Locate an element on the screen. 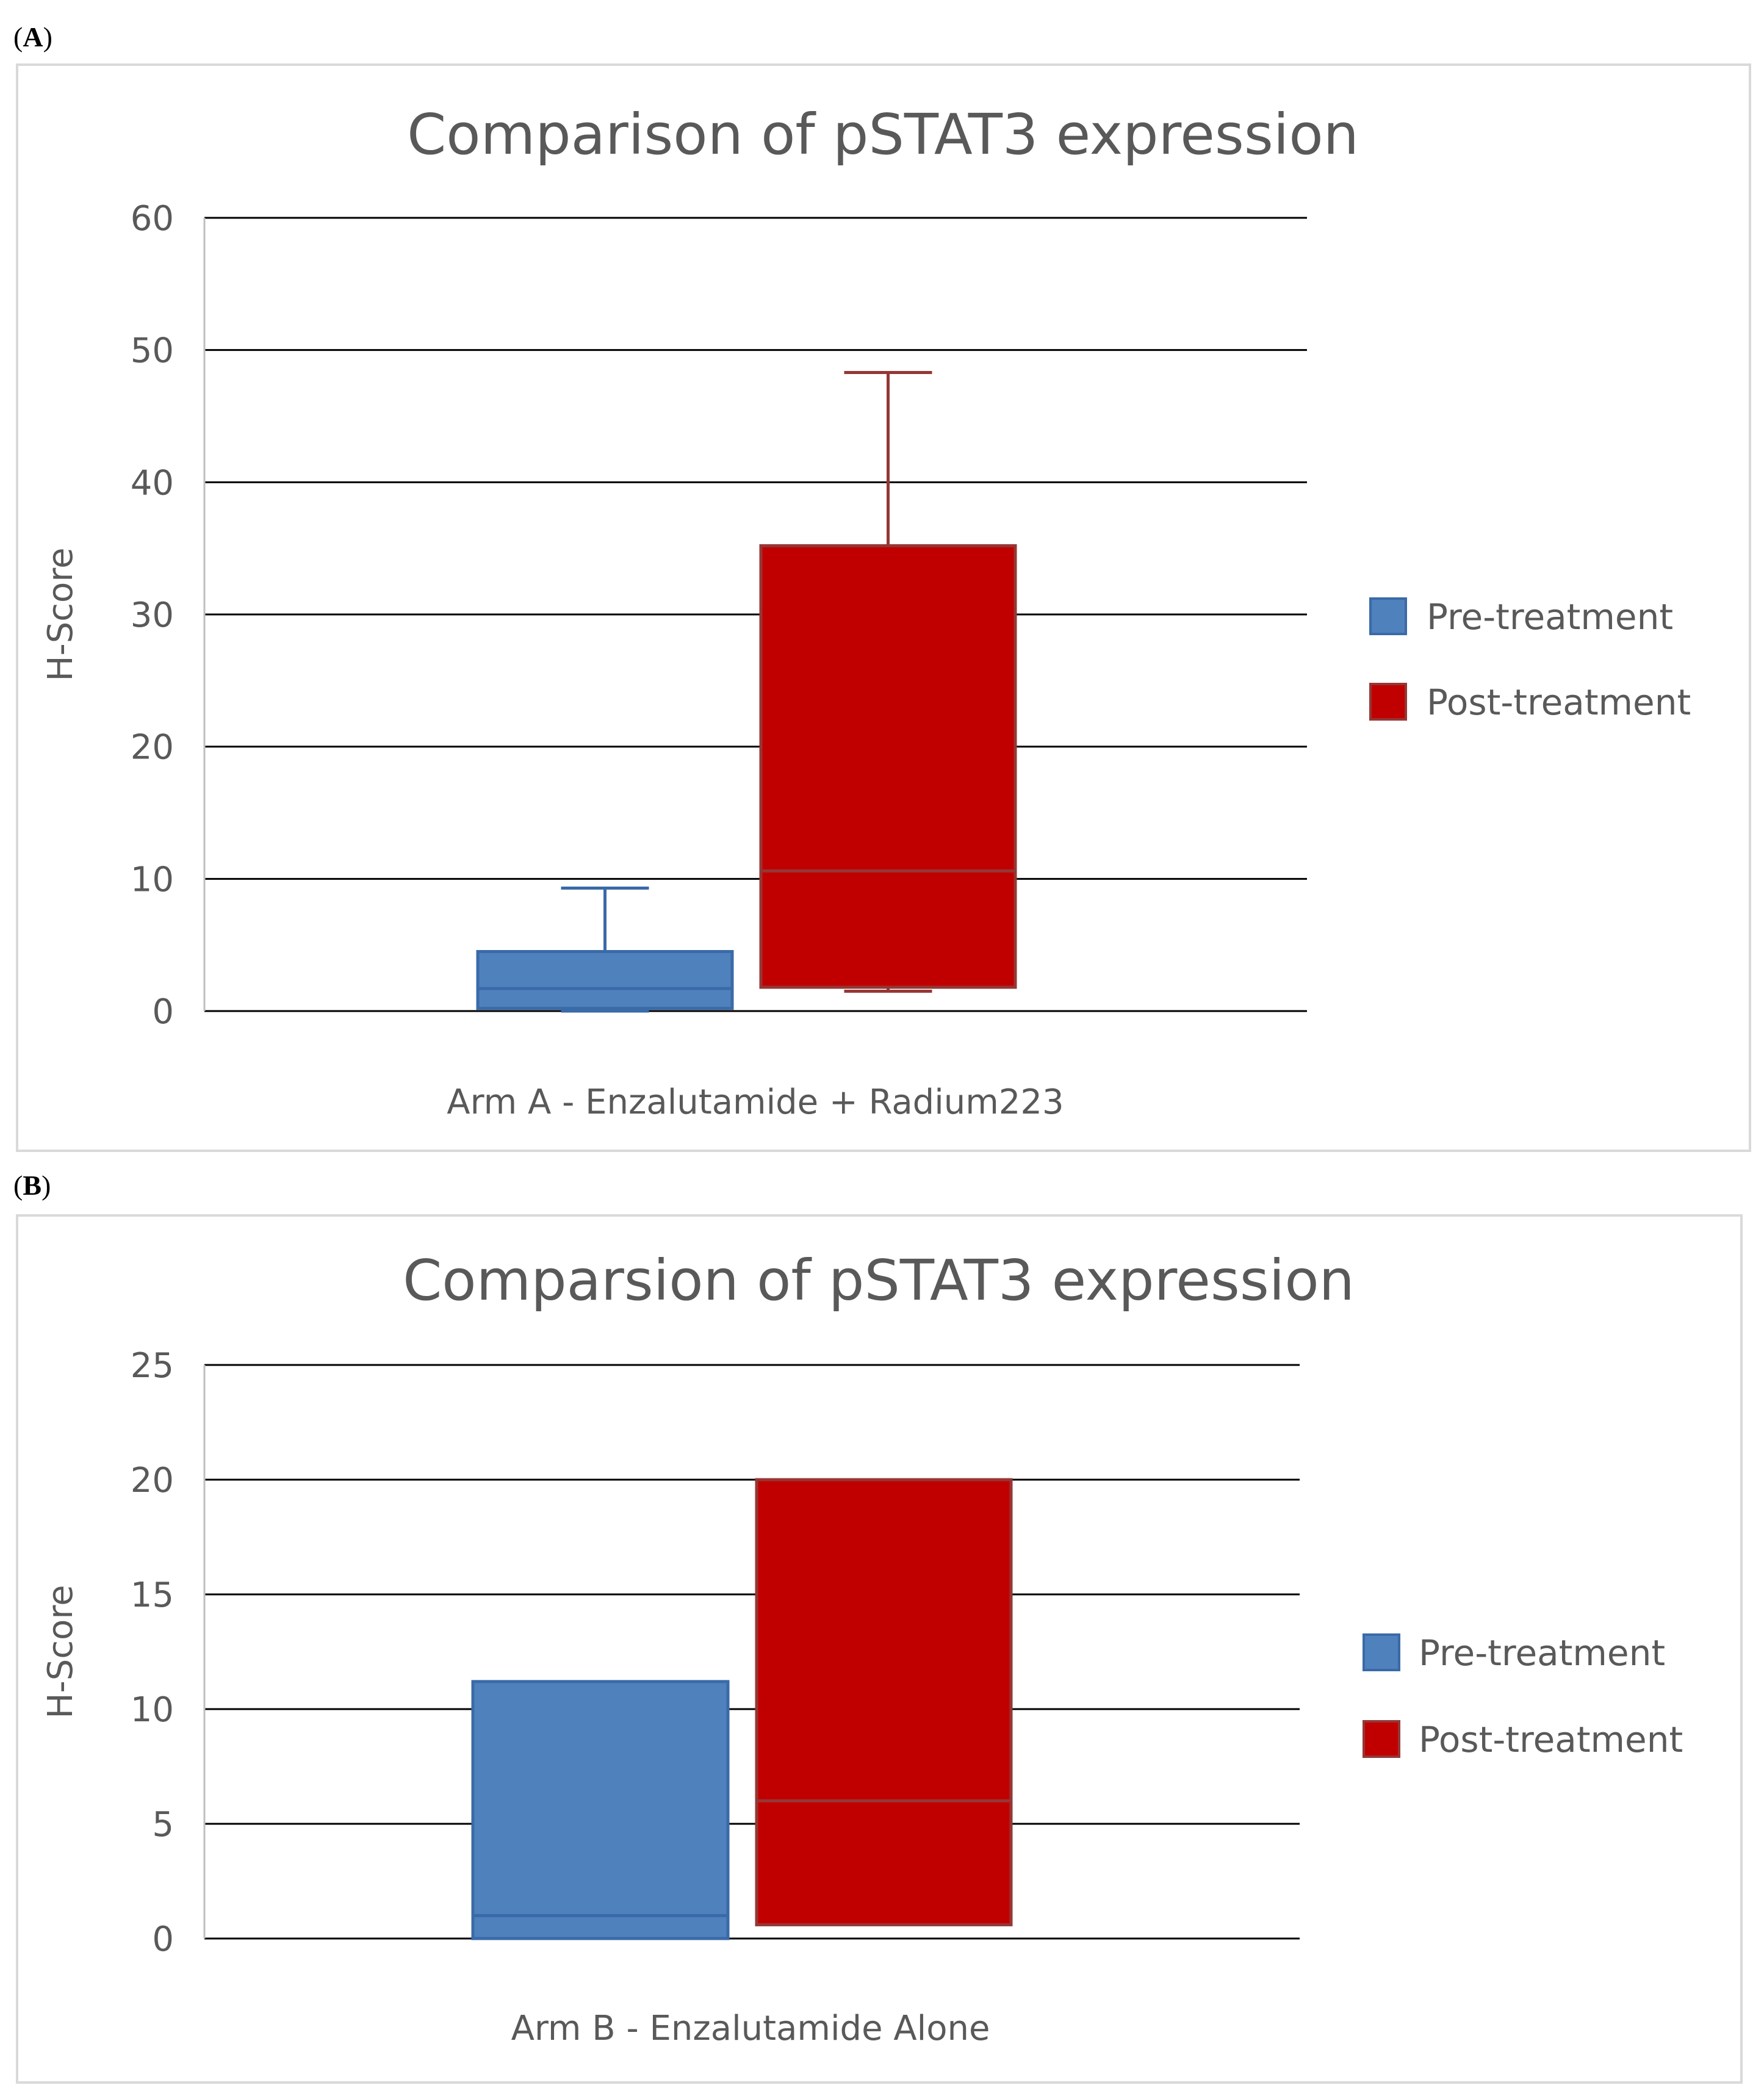  chart-title: Comparsion of pSTAT3 expression is located at coordinates (879, 1280).